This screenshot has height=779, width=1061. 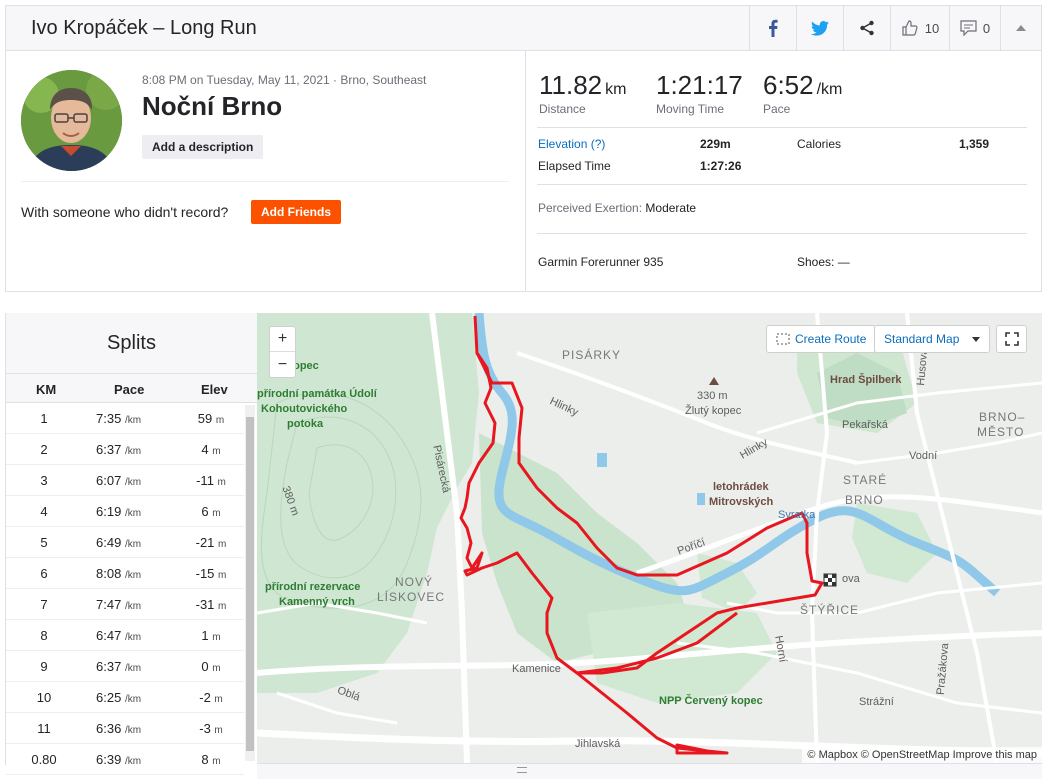 I want to click on pace-value: 6:52, so click(x=788, y=85).